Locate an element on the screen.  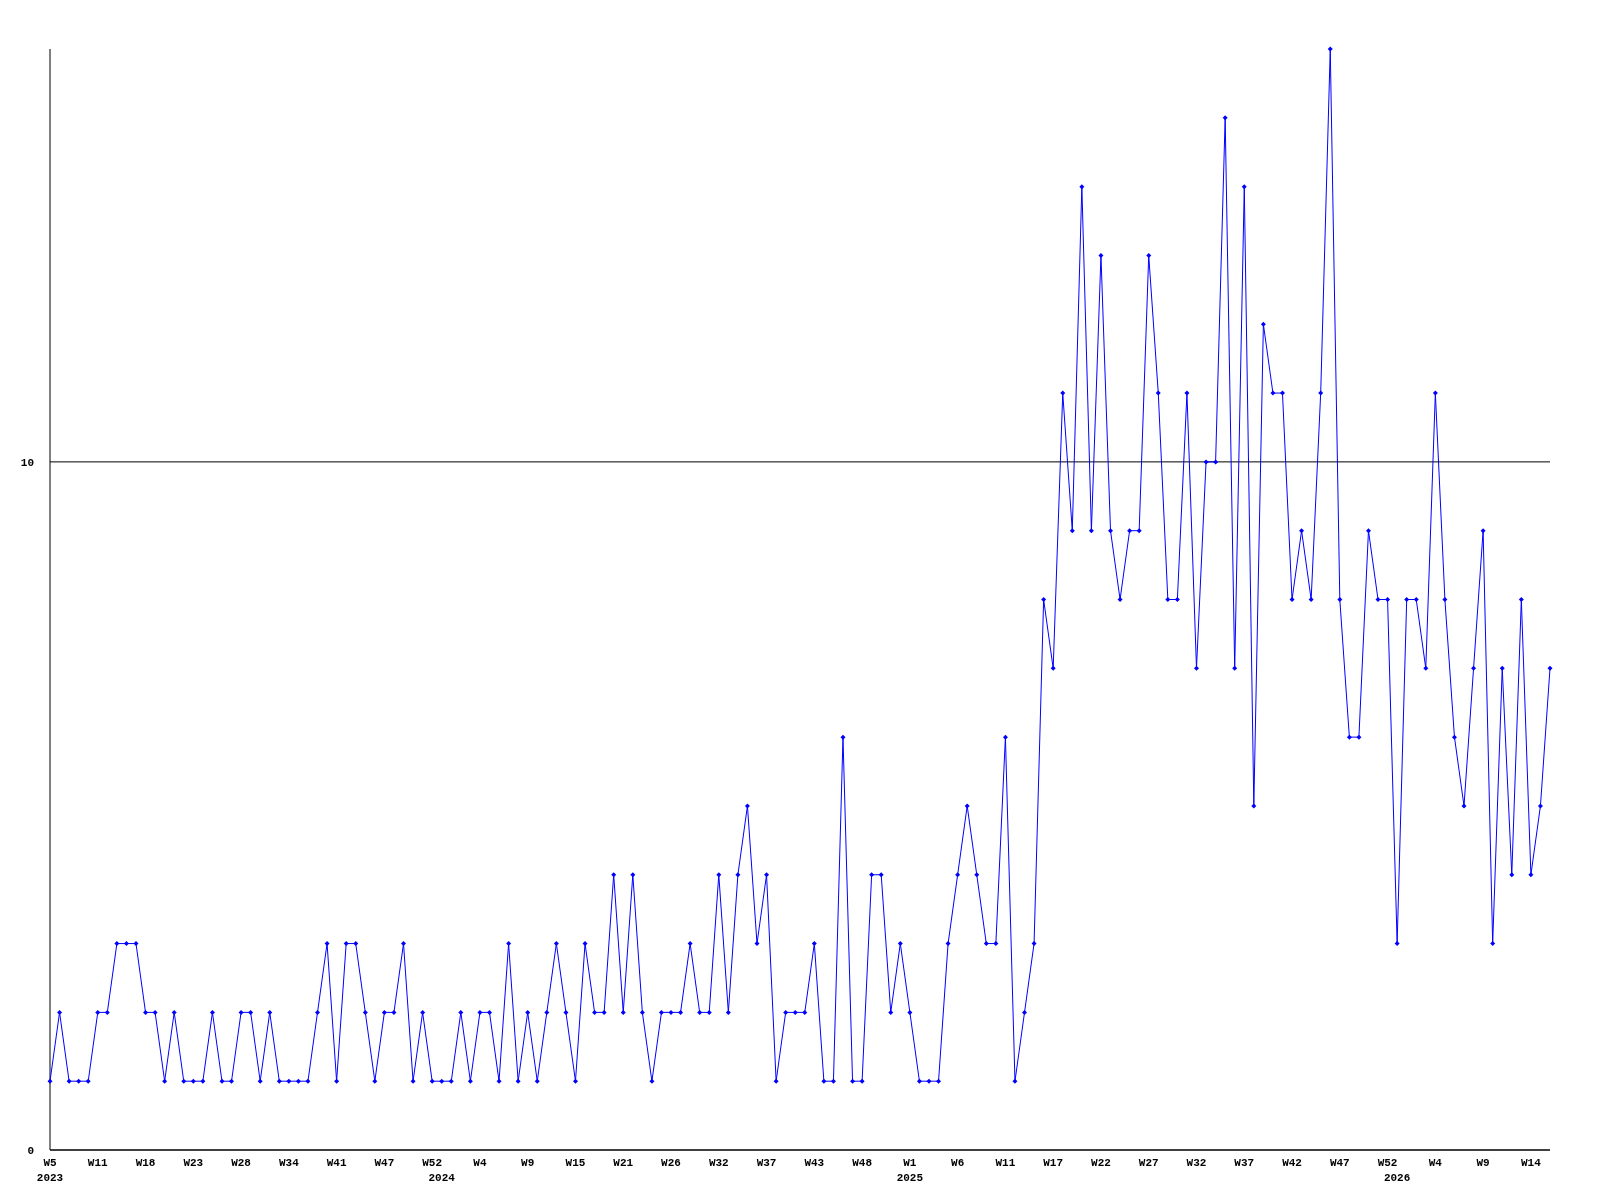
y-tick-label: 10 is located at coordinates (27, 462).